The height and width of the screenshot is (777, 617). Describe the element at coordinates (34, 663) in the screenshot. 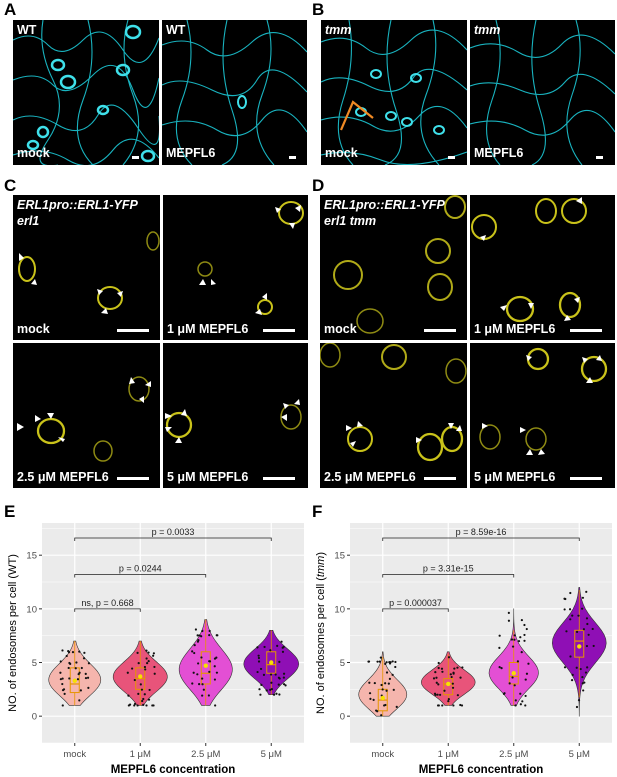

I see `y-tick-label: 5` at that location.